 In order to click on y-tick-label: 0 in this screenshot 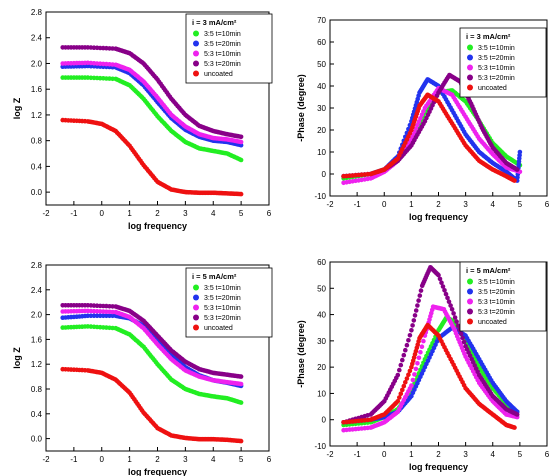, I will do `click(324, 420)`.